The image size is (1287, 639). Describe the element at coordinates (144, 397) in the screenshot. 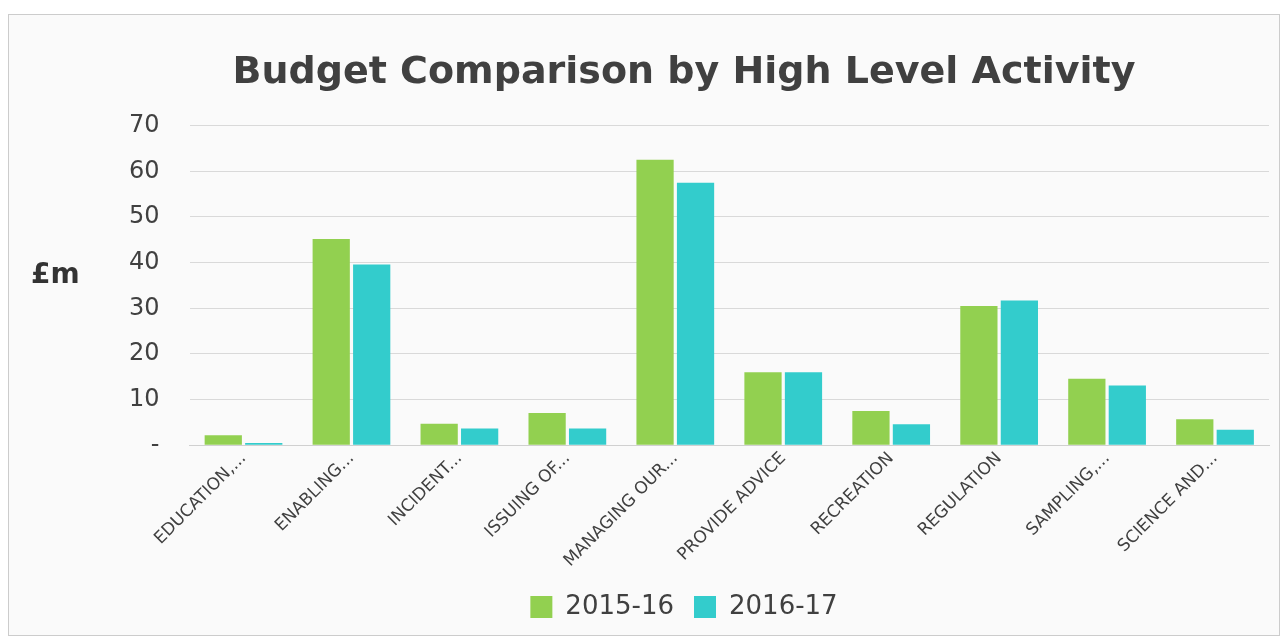

I see `y-tick-label: 10` at that location.